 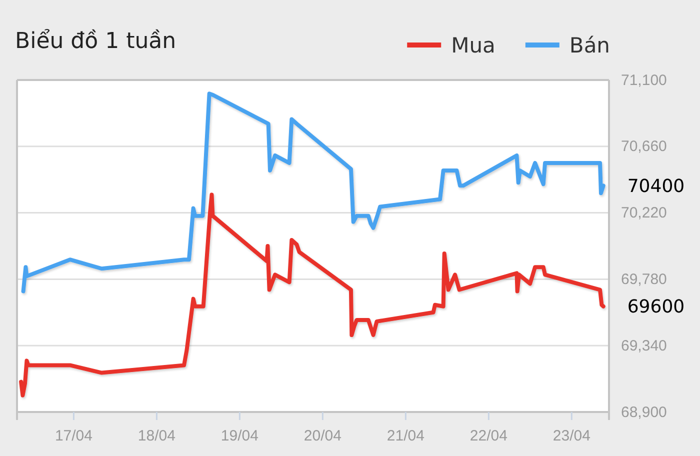 What do you see at coordinates (239, 436) in the screenshot?
I see `x-tick-label: 19/04` at bounding box center [239, 436].